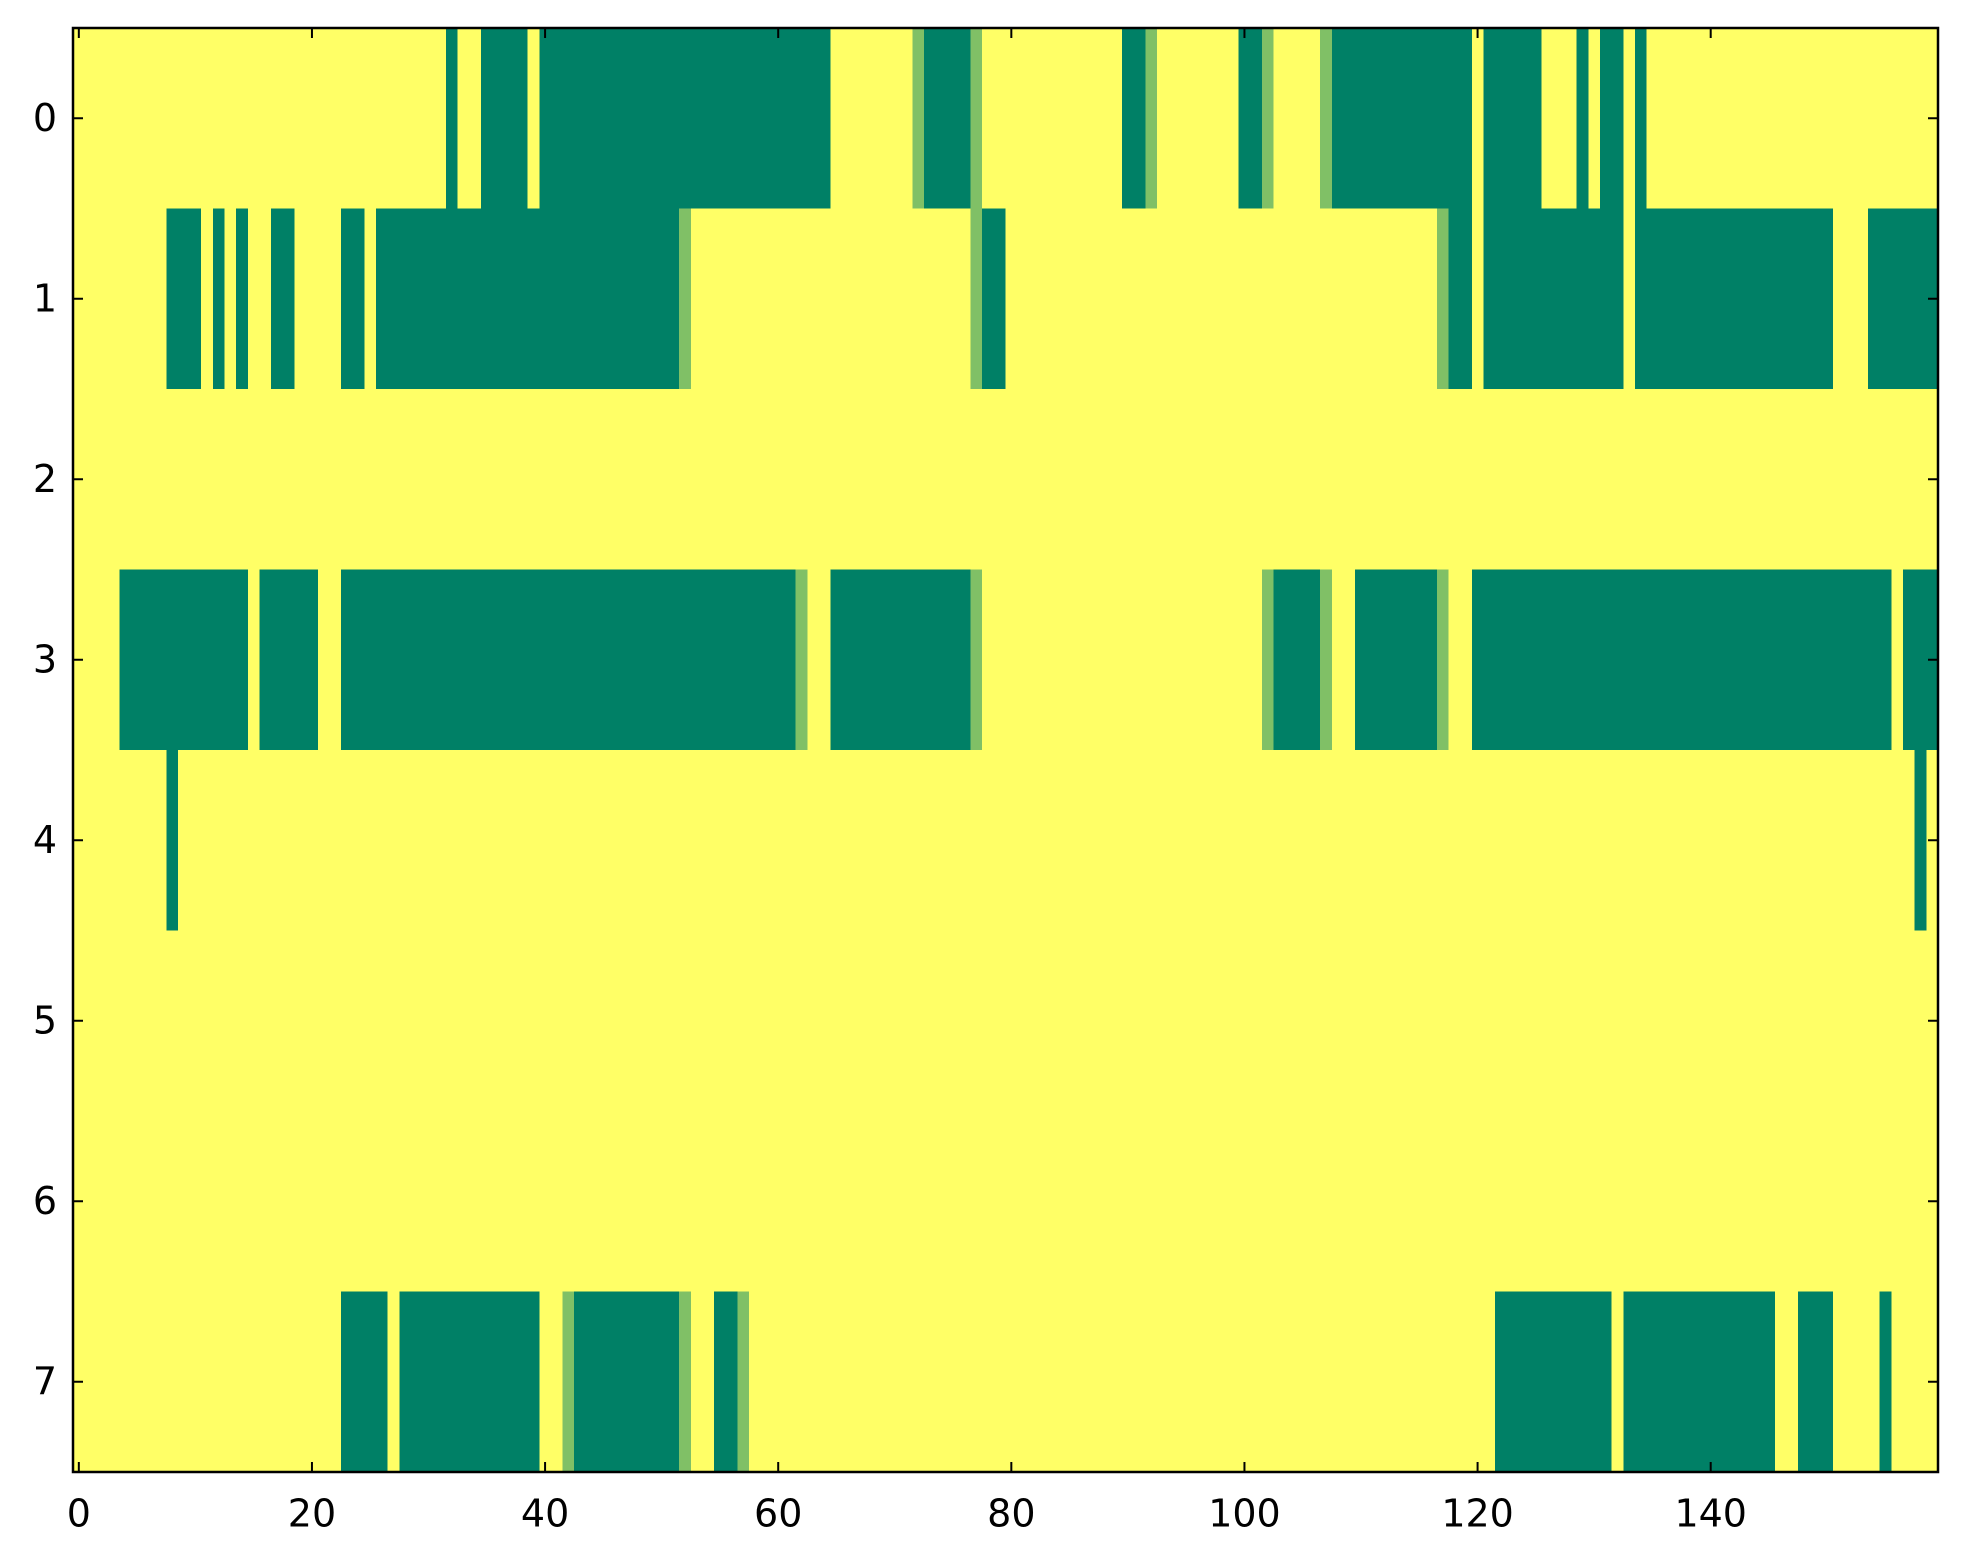  I want to click on y-tick-label: 7, so click(45, 1381).